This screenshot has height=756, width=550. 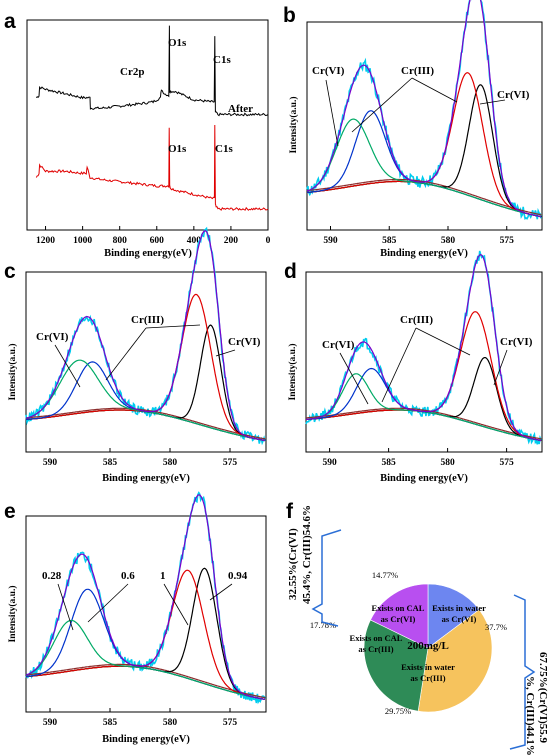 I want to click on annotation-c-criii: Cr(III), so click(x=147, y=320).